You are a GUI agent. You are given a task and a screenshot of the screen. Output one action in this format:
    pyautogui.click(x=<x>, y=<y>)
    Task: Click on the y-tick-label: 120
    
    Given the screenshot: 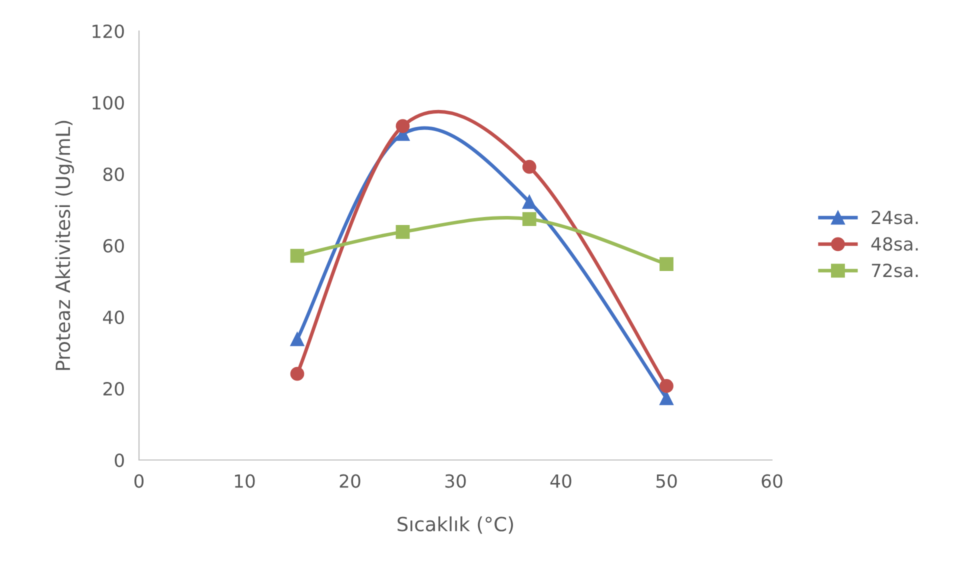 What is the action you would take?
    pyautogui.click(x=108, y=31)
    